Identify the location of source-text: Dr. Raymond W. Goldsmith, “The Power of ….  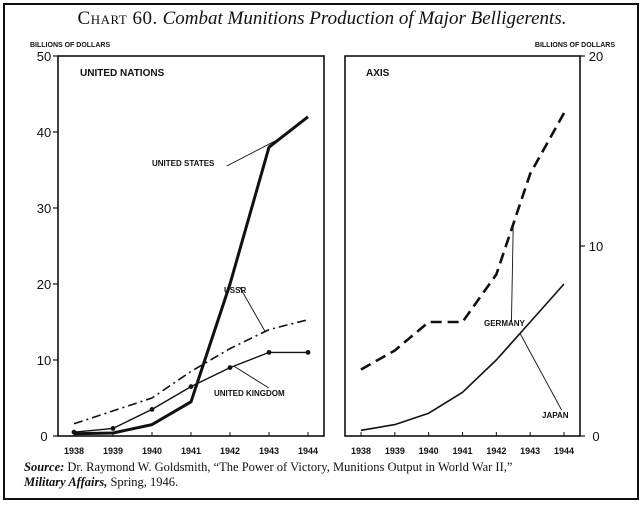
(290, 467).